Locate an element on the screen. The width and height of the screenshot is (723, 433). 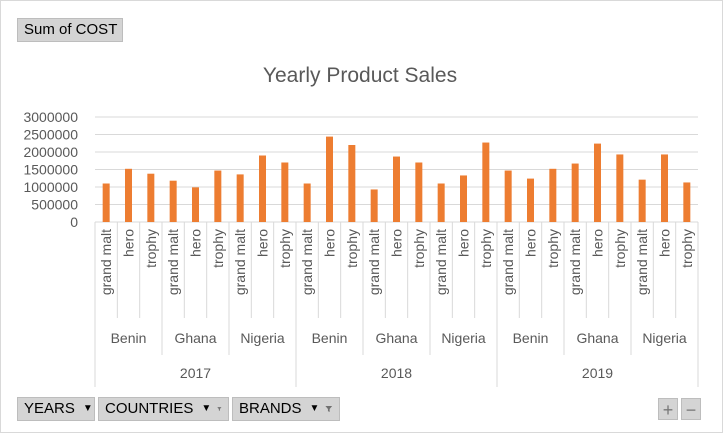
years-field-label: YEARS is located at coordinates (49, 408).